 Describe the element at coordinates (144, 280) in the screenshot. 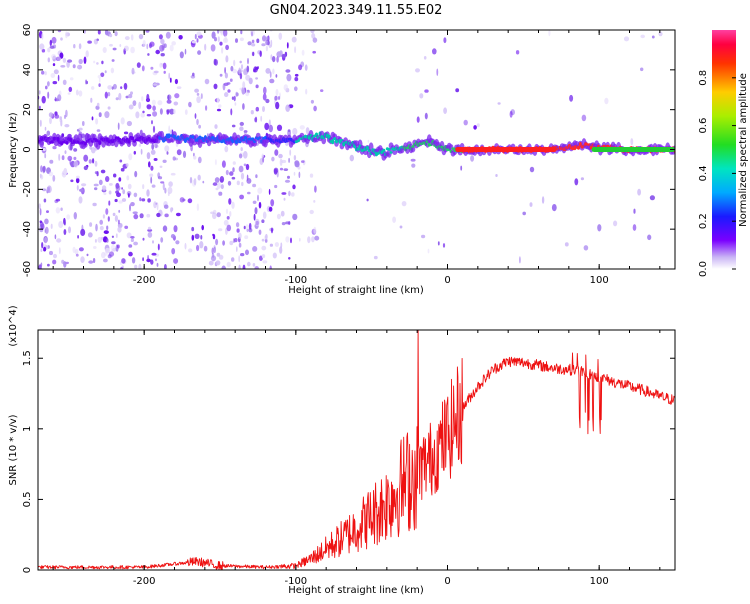

I see `spectrogram-x-tick-label: -200` at that location.